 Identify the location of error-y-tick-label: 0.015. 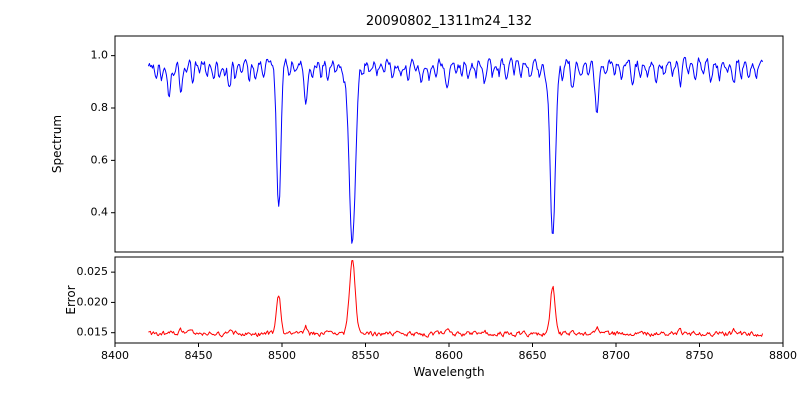
(93, 332).